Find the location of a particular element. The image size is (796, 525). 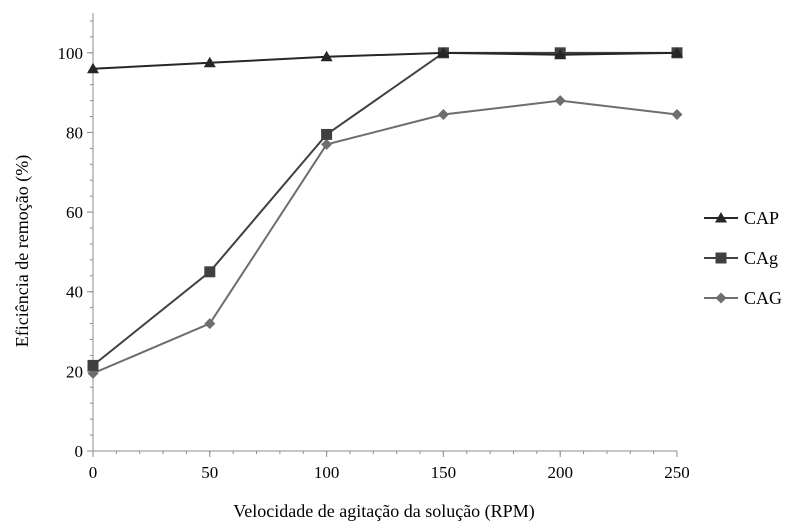

legend-label: CAG is located at coordinates (763, 298).